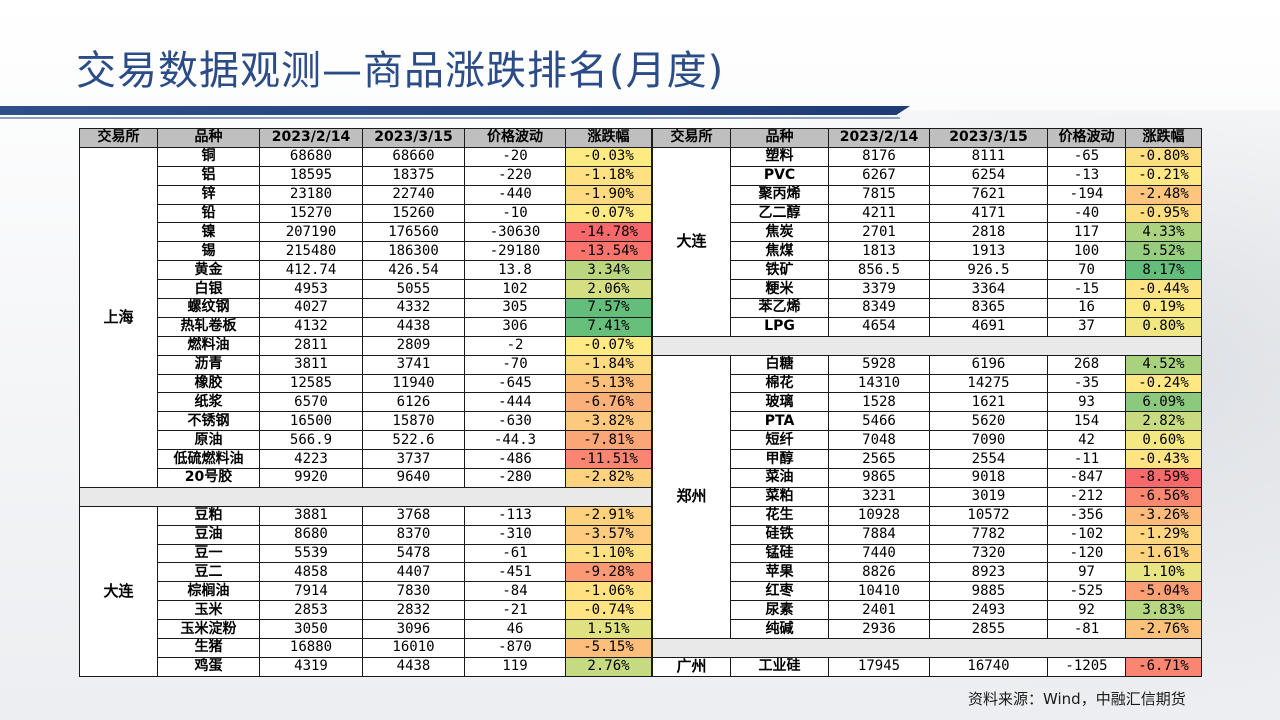  Describe the element at coordinates (311, 138) in the screenshot. I see `header-date-1: 2023/2/14` at that location.